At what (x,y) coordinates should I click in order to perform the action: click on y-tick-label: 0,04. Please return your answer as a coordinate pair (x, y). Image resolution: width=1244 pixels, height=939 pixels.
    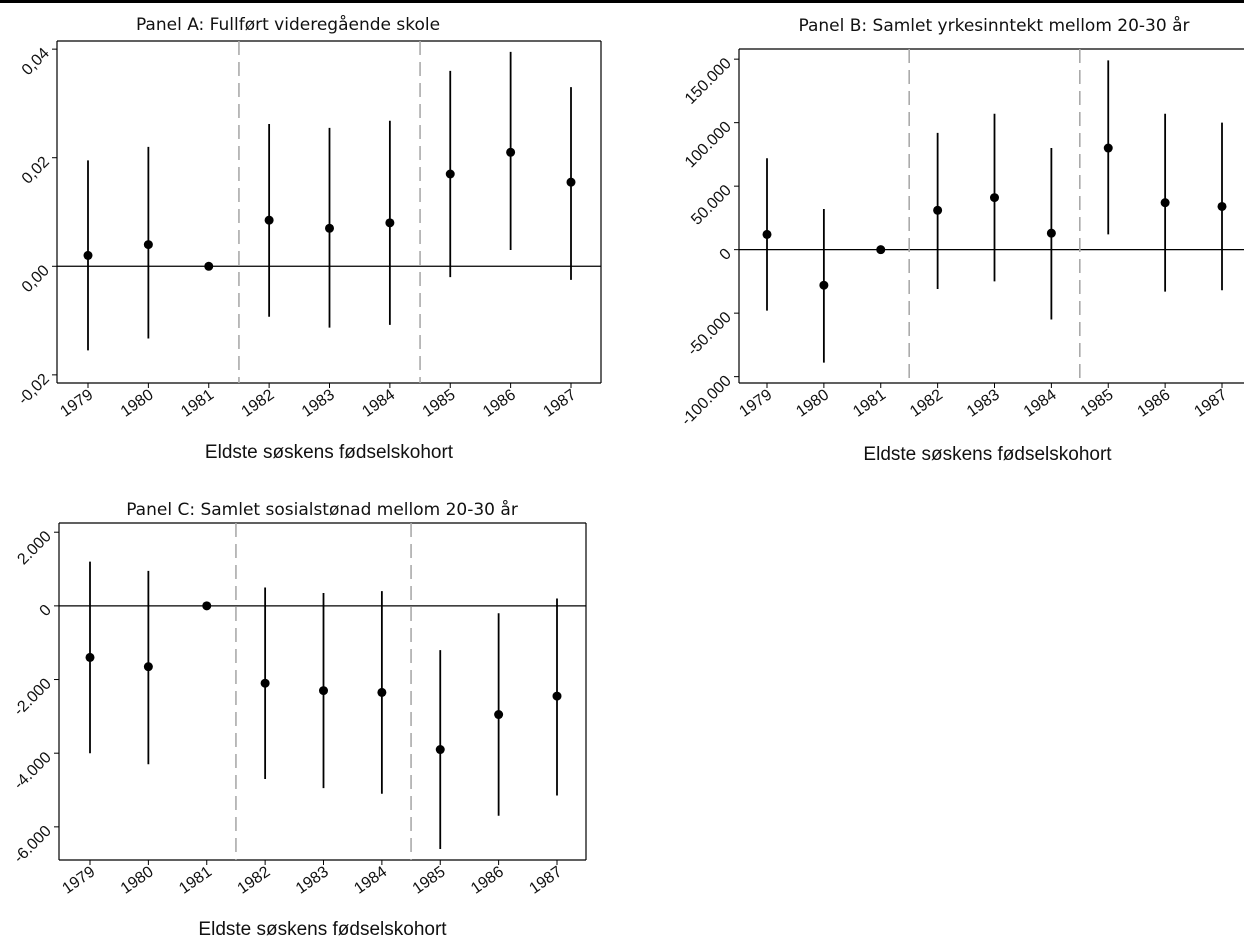
    Looking at the image, I should click on (36, 62).